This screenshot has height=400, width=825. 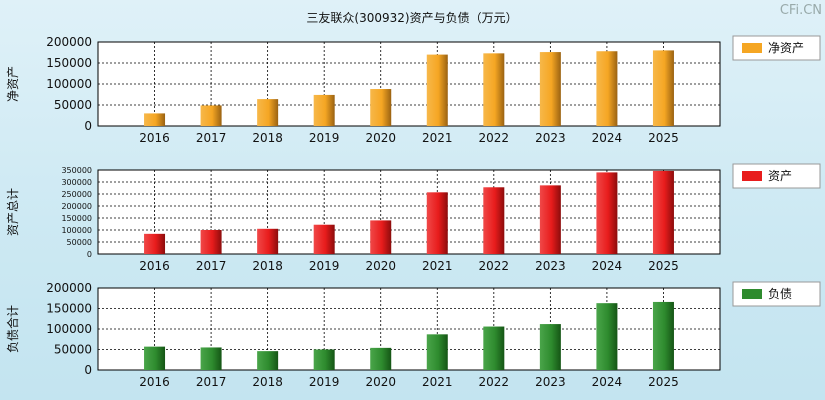 What do you see at coordinates (324, 110) in the screenshot?
I see `bar-net-assets-2019` at bounding box center [324, 110].